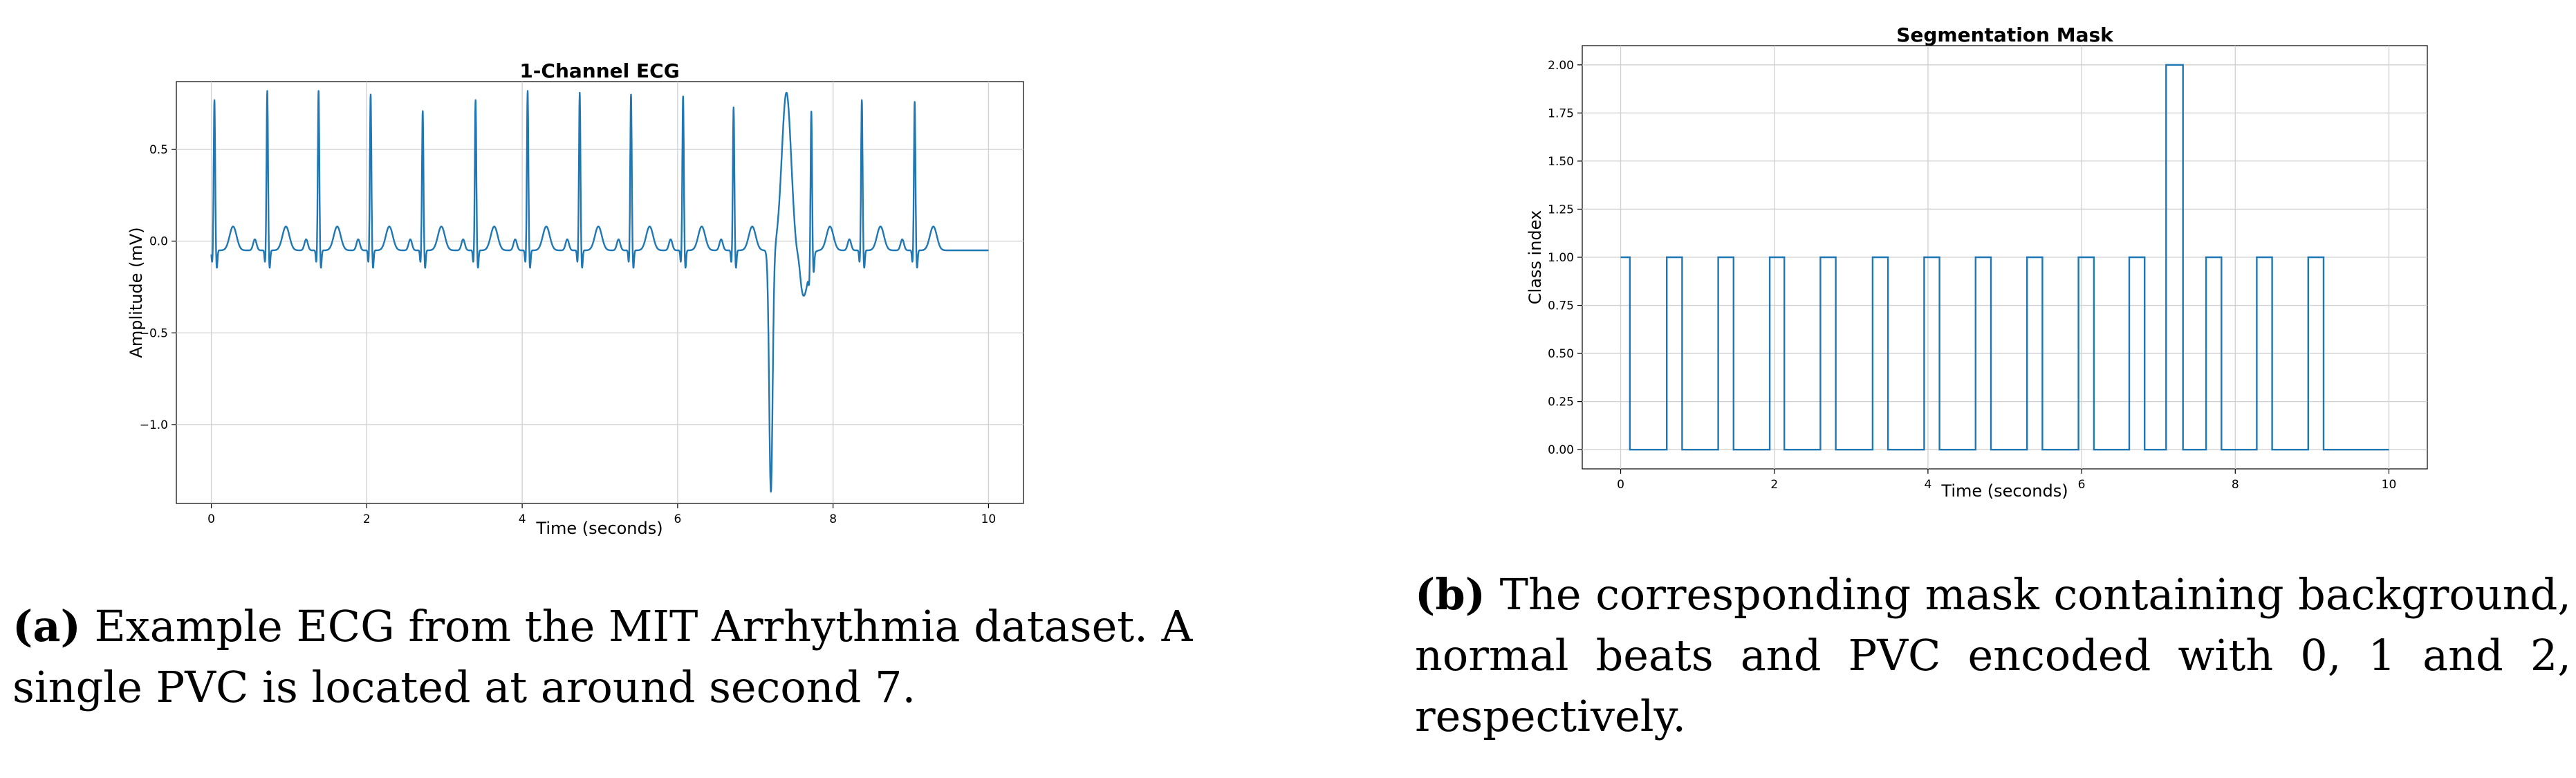 The width and height of the screenshot is (2576, 778). What do you see at coordinates (1561, 162) in the screenshot?
I see `mask-y-tick-label: 1.50` at bounding box center [1561, 162].